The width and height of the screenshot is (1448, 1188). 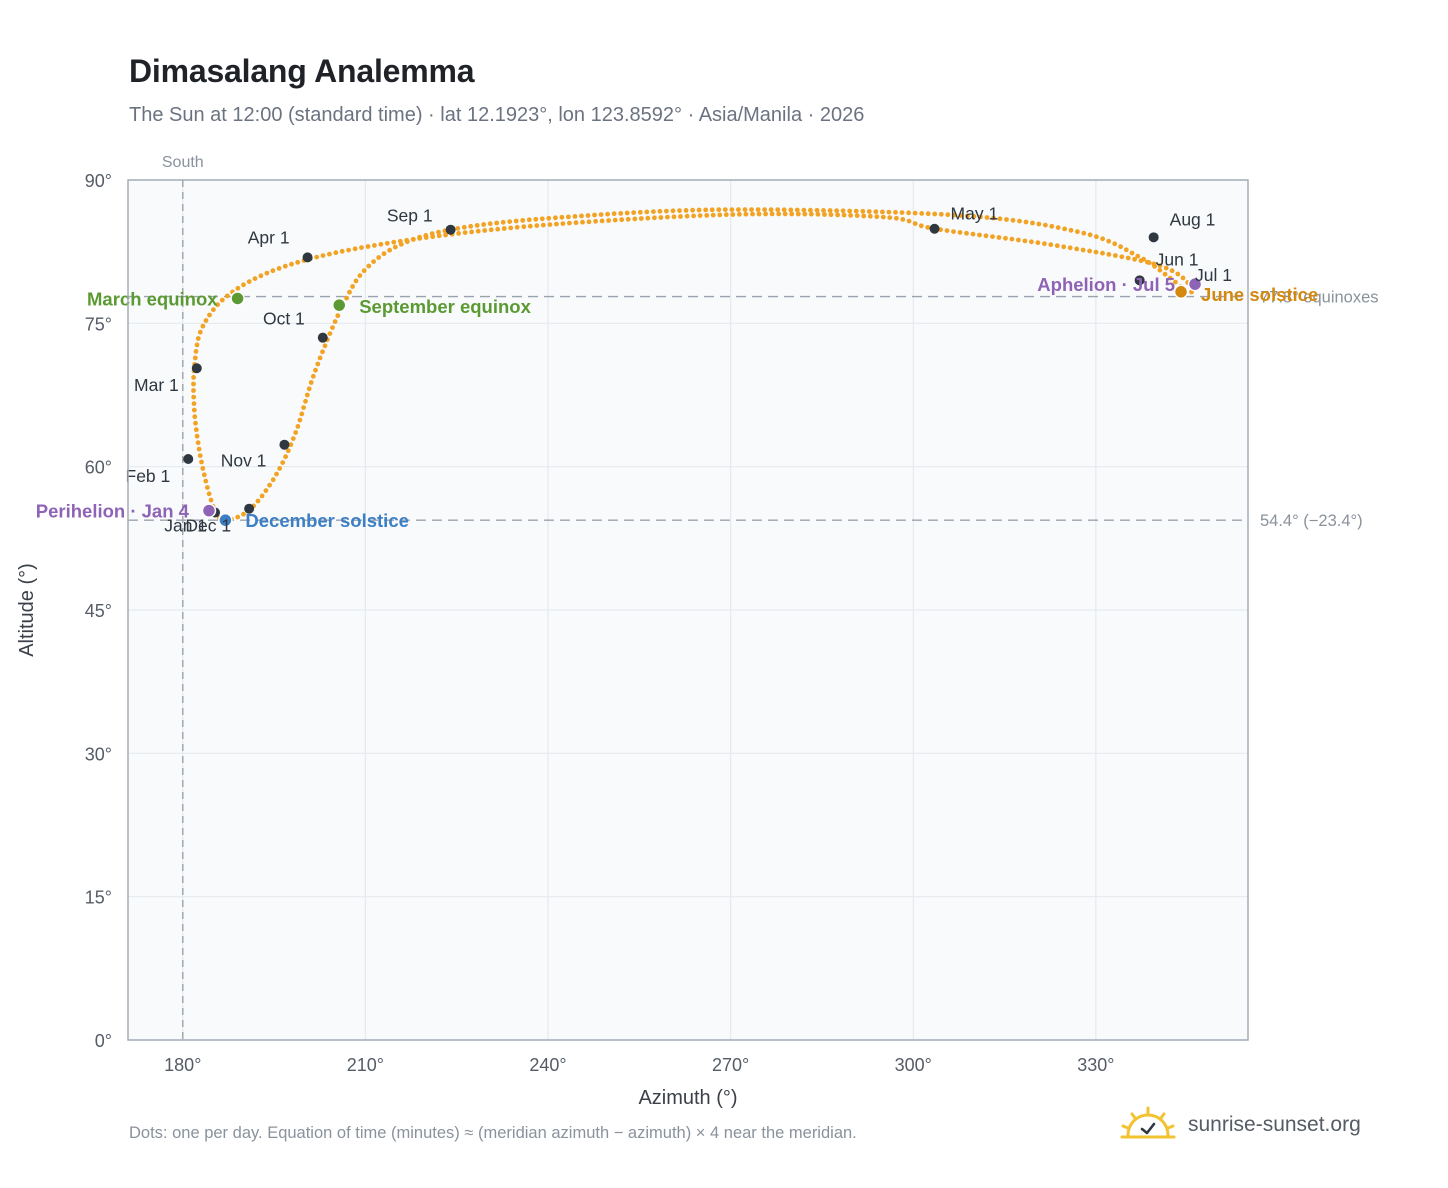 I want to click on month-label: Apr 1, so click(x=269, y=237).